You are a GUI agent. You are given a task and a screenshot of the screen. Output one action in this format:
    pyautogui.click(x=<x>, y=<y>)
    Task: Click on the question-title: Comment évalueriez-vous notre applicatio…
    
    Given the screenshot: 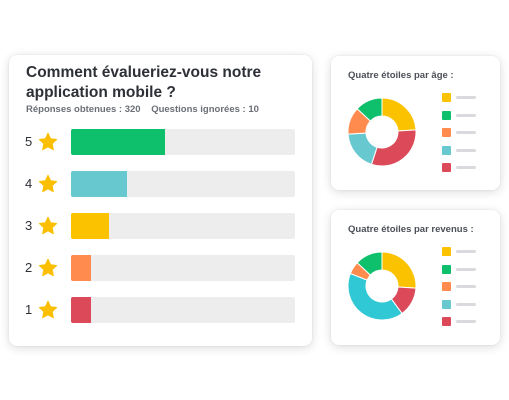 What is the action you would take?
    pyautogui.click(x=144, y=82)
    